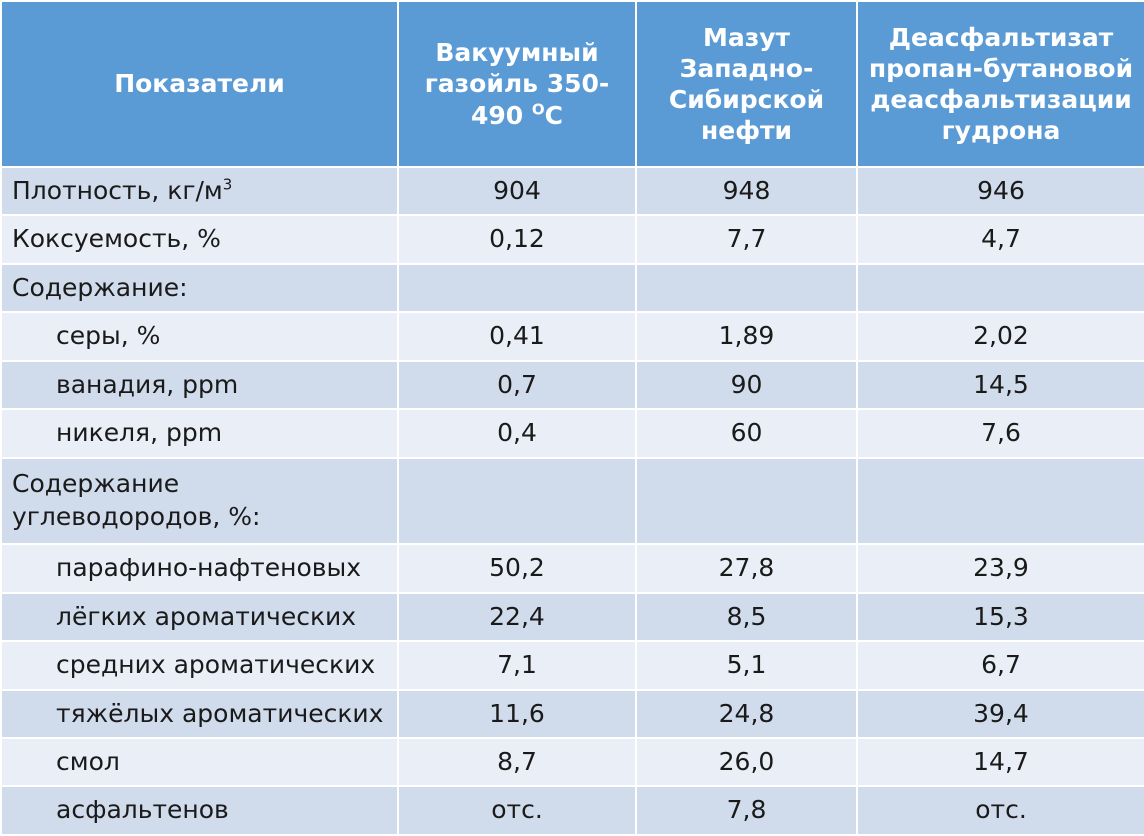  Describe the element at coordinates (517, 336) in the screenshot. I see `vacuum-gasoil-value: 0,41` at that location.